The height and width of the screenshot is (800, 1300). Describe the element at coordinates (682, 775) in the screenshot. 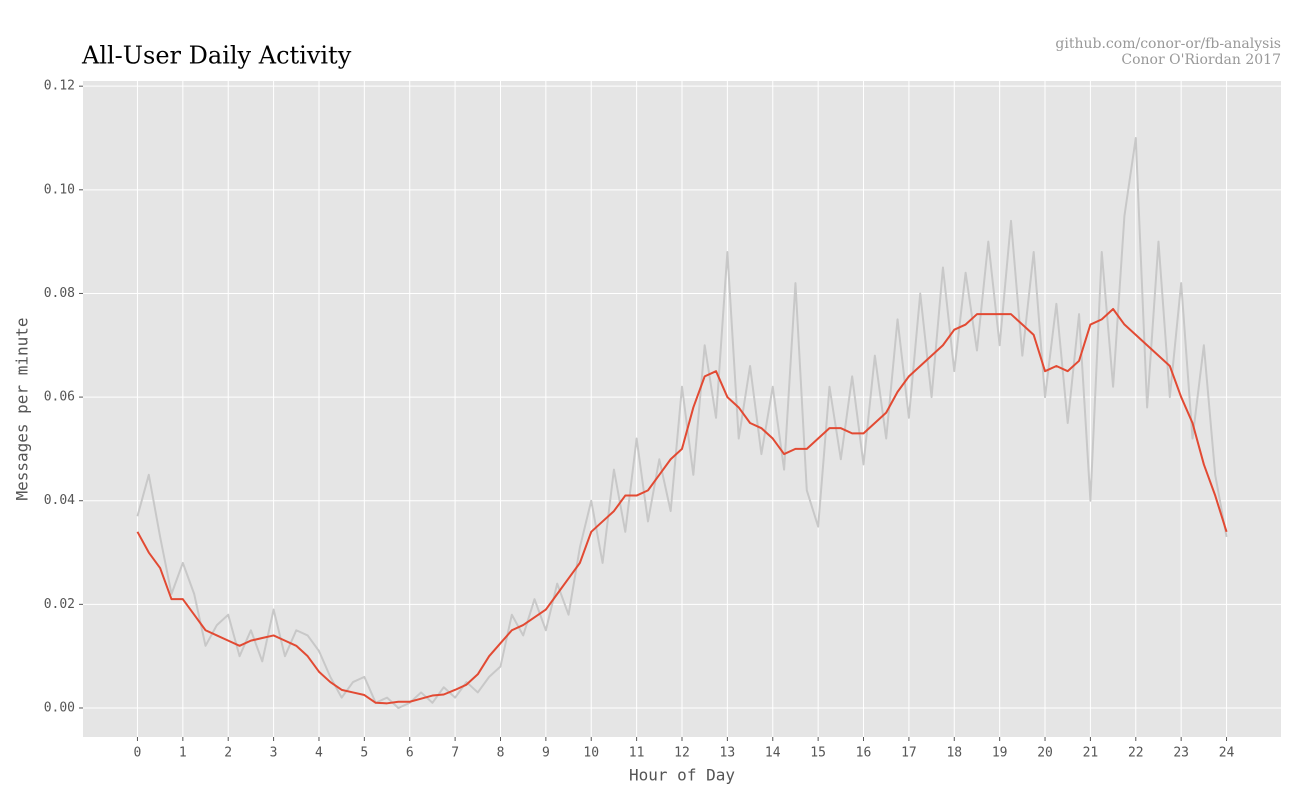

I see `x-axis-label: Hour of Day` at that location.